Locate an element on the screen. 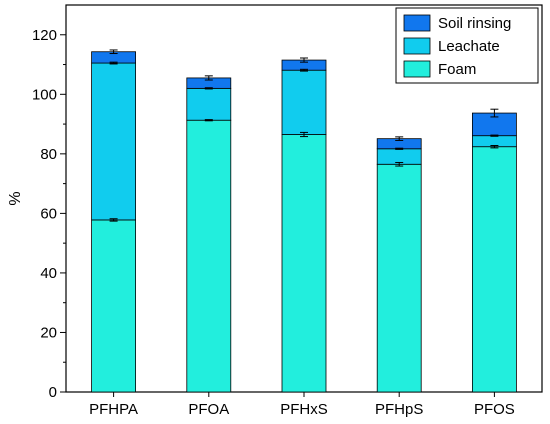 This screenshot has height=424, width=550. error-bar-foam-pfos is located at coordinates (494, 147).